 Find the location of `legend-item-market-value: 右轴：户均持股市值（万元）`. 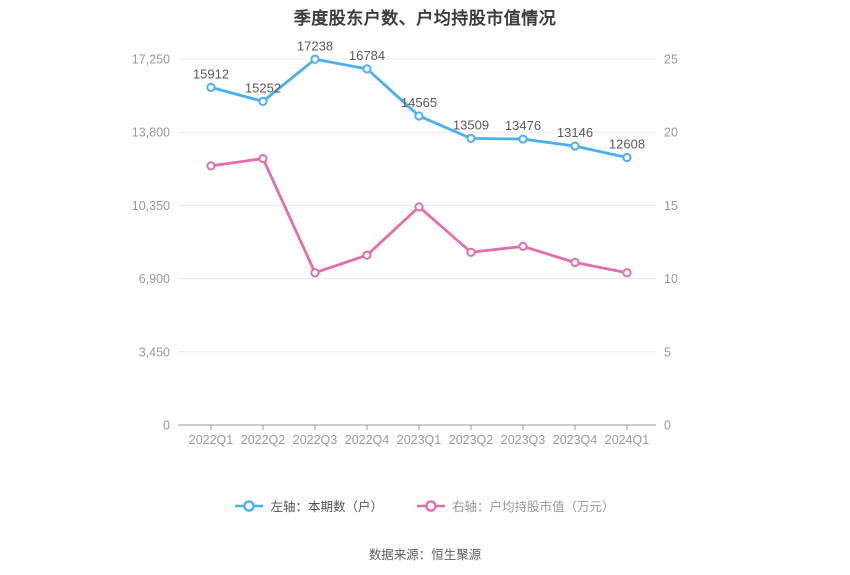

legend-item-market-value: 右轴：户均持股市值（万元） is located at coordinates (516, 505).